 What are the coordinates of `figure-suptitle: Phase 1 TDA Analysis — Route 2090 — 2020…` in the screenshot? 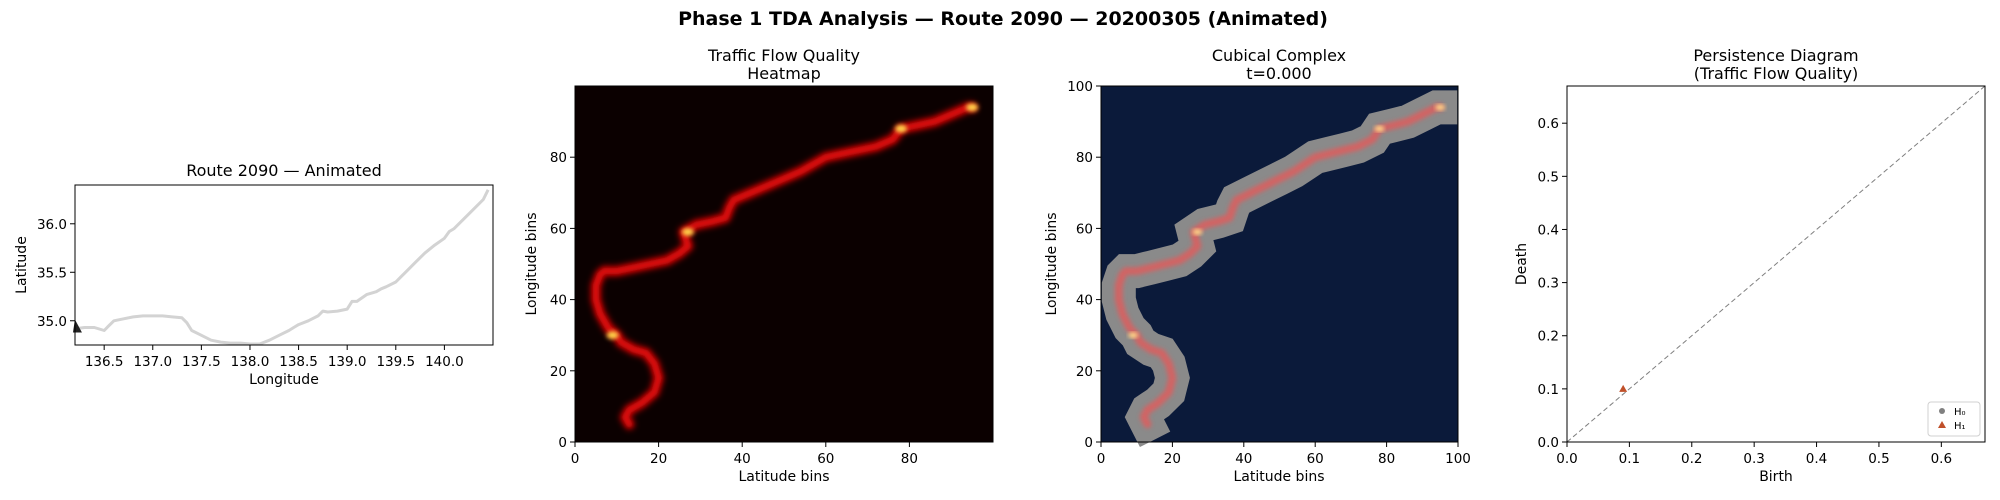 It's located at (1003, 19).